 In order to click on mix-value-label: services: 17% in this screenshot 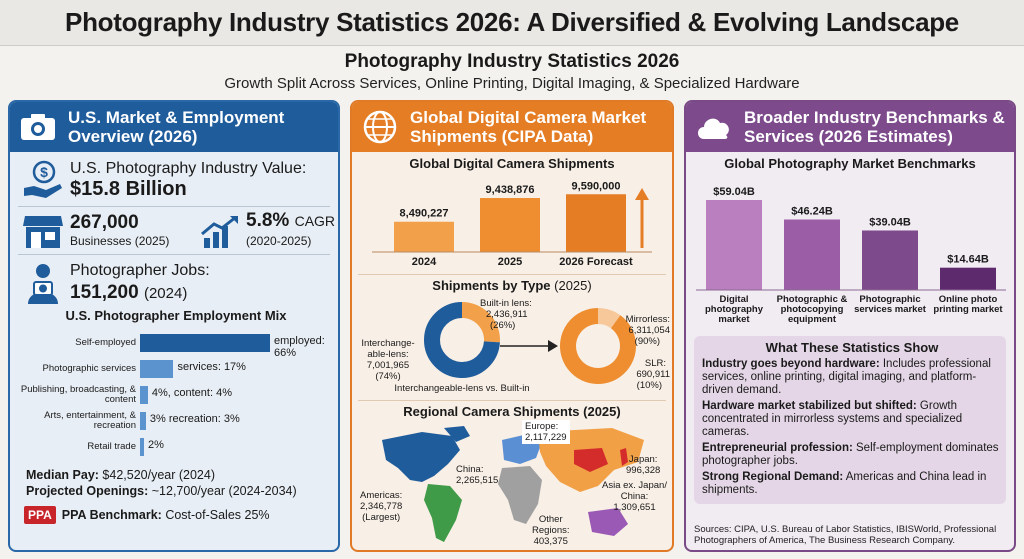, I will do `click(211, 367)`.